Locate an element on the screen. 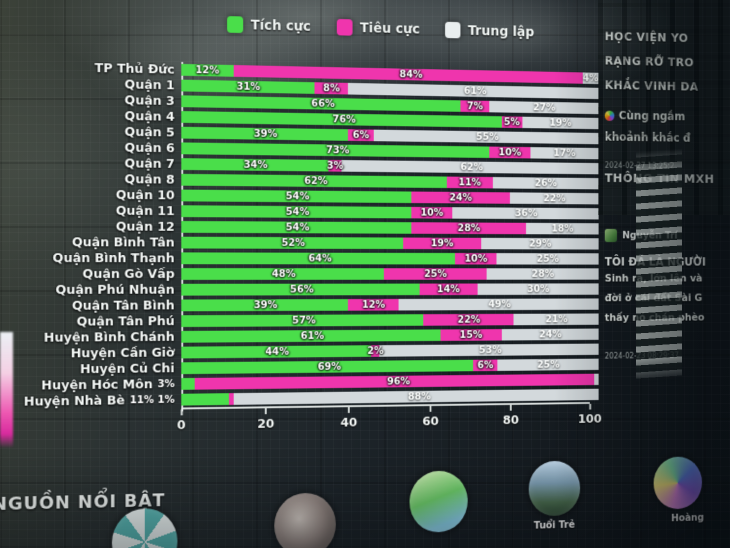 This screenshot has width=730, height=548. category-cell: Quận 7 is located at coordinates (93, 163).